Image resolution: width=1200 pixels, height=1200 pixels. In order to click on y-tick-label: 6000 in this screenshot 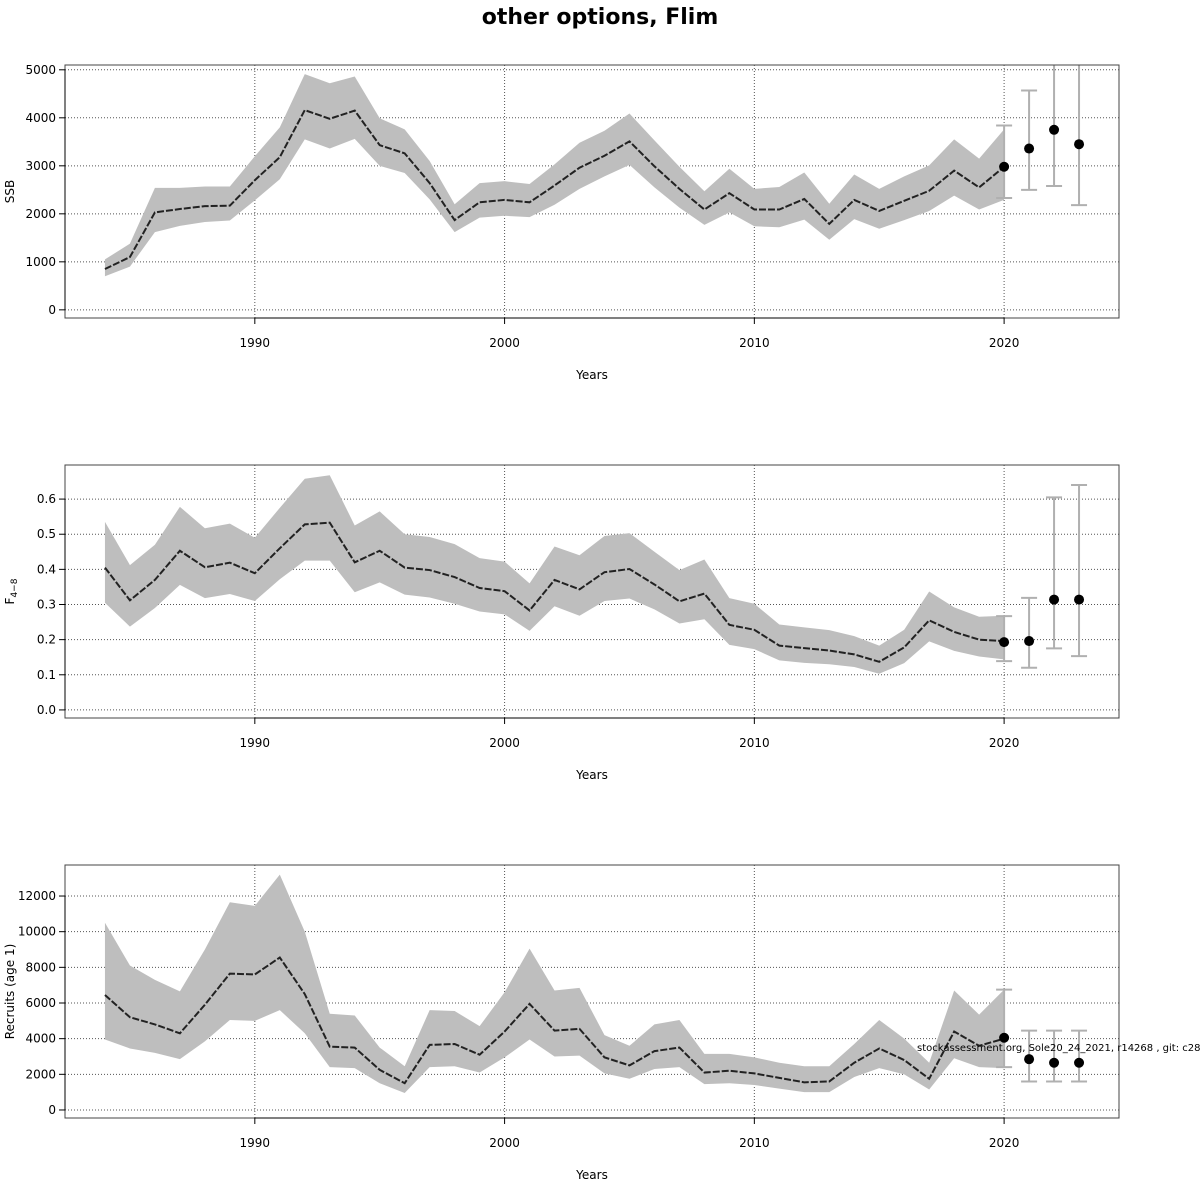, I will do `click(40, 1003)`.